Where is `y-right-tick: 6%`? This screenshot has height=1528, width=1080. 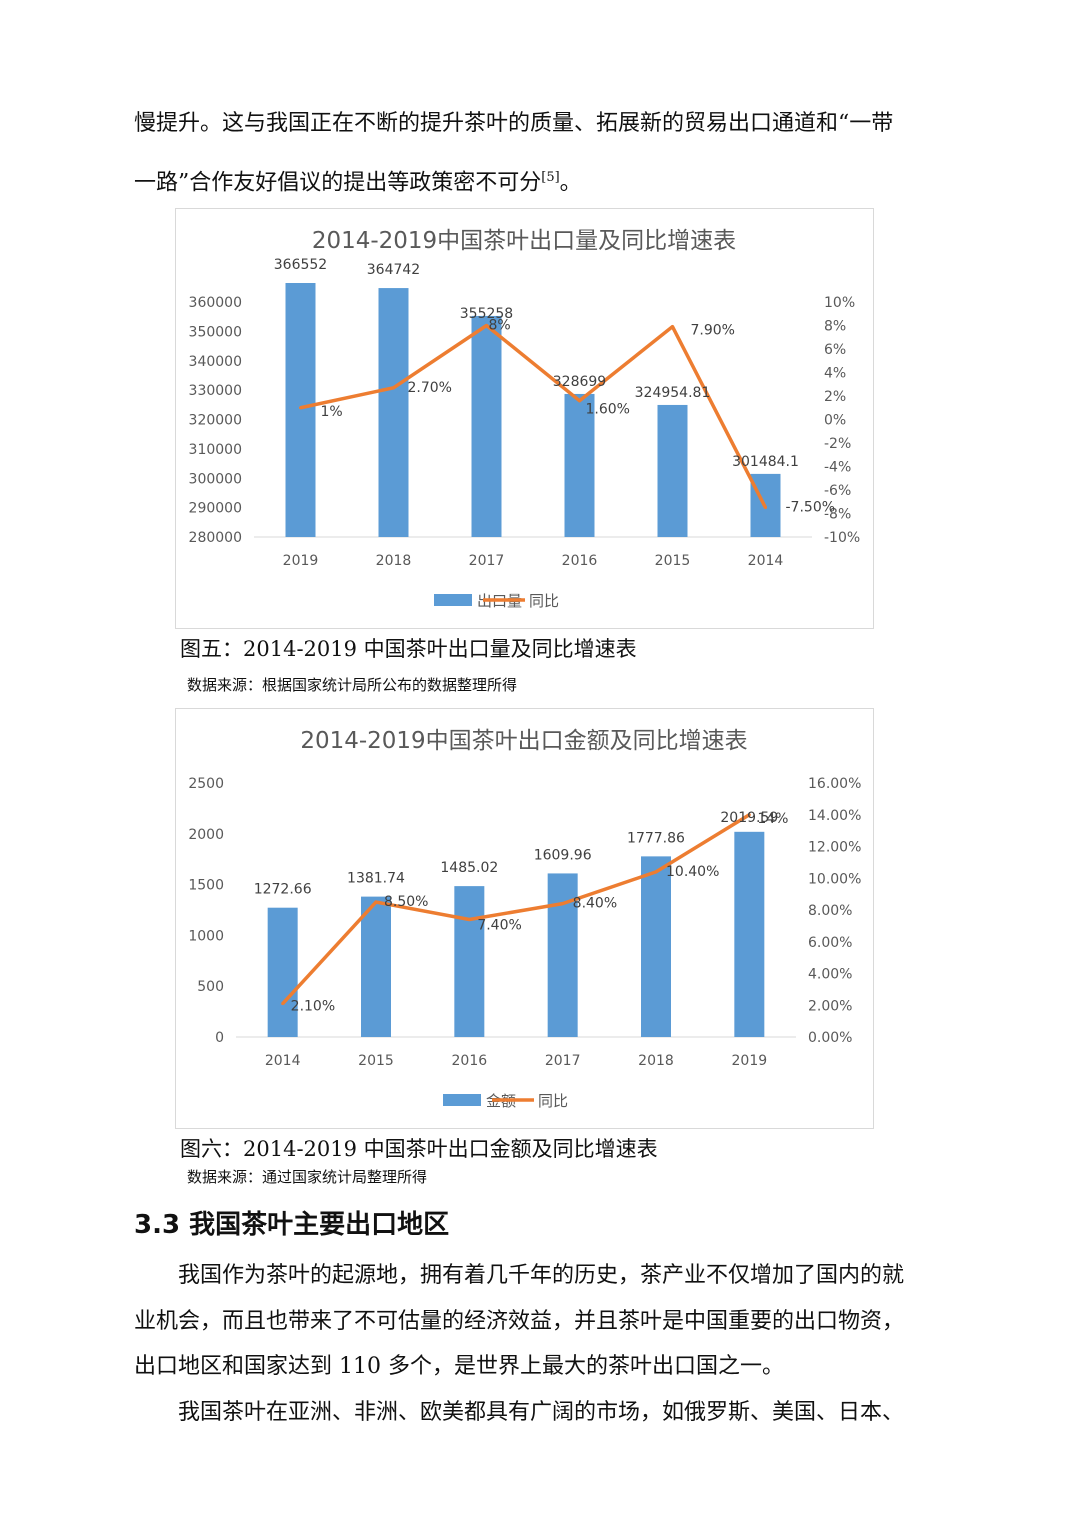
y-right-tick: 6% is located at coordinates (835, 350).